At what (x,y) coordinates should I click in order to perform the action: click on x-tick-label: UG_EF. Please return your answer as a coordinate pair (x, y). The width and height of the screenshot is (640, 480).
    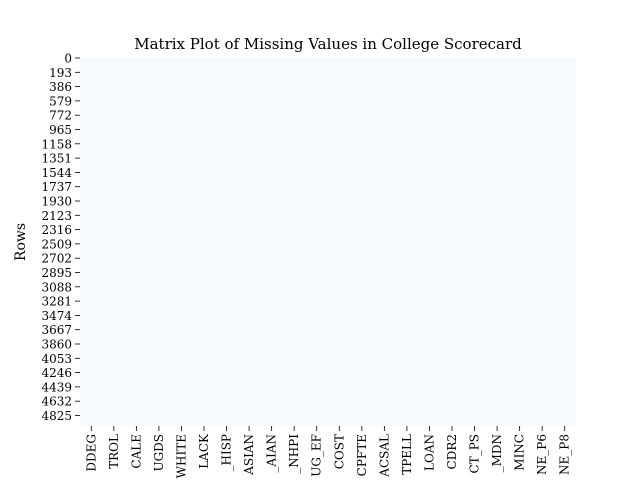
    Looking at the image, I should click on (317, 455).